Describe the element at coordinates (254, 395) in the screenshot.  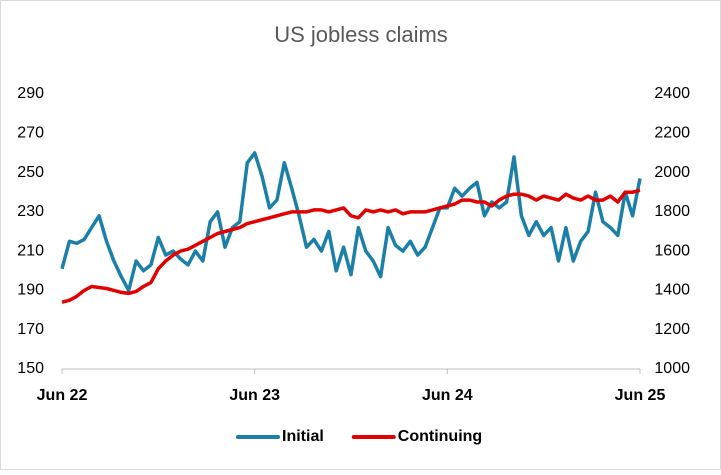
I see `x-tick-label: Jun 23` at that location.